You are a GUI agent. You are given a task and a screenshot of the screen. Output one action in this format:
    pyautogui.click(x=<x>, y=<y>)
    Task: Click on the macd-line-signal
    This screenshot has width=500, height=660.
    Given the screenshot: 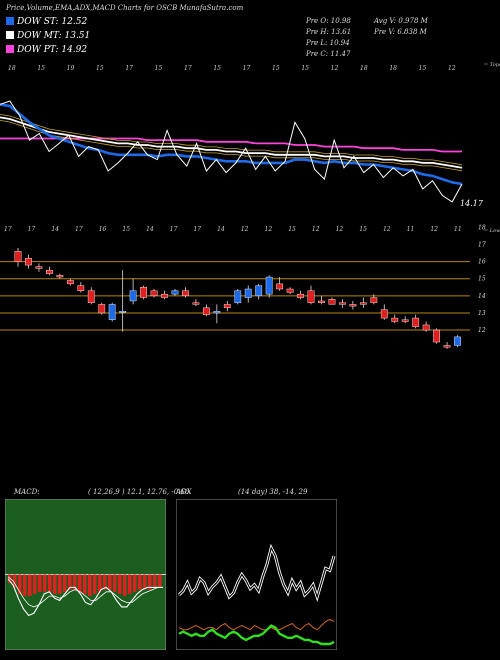 What is the action you would take?
    pyautogui.click(x=85, y=592)
    